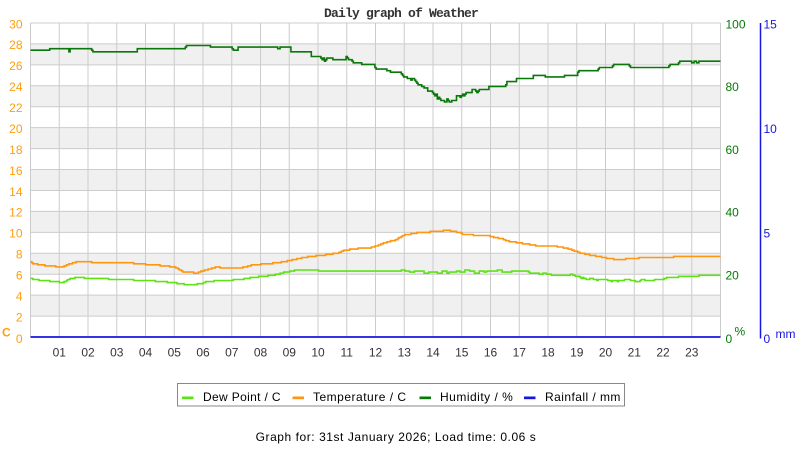 This screenshot has width=800, height=450. What do you see at coordinates (476, 397) in the screenshot?
I see `svg-text: Humidity / %` at bounding box center [476, 397].